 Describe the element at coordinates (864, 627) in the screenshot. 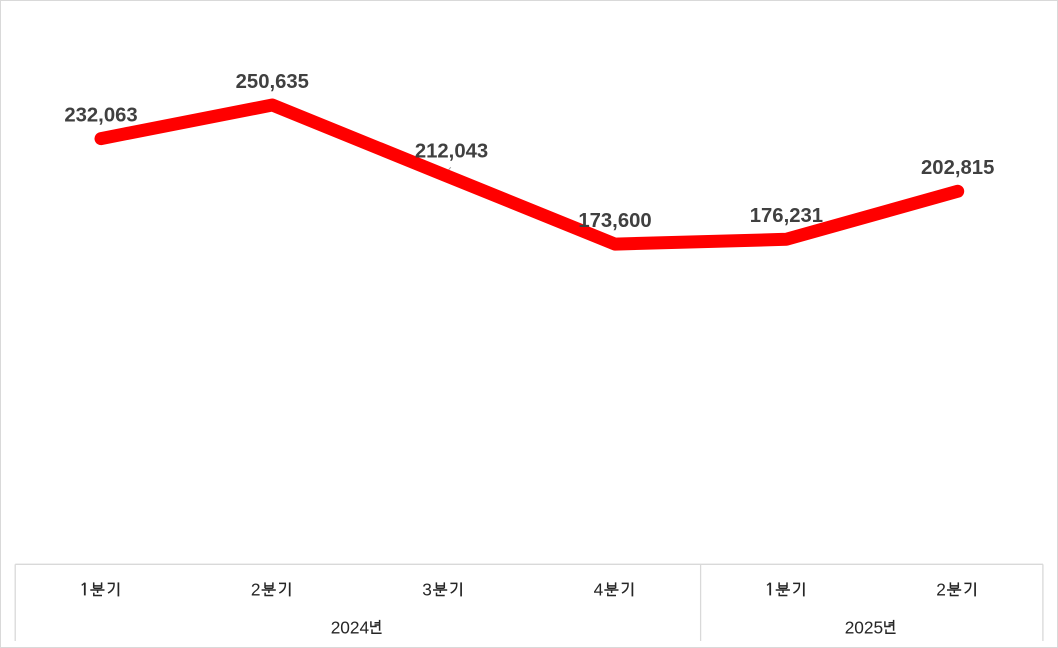

I see `svg-text: 2025` at that location.